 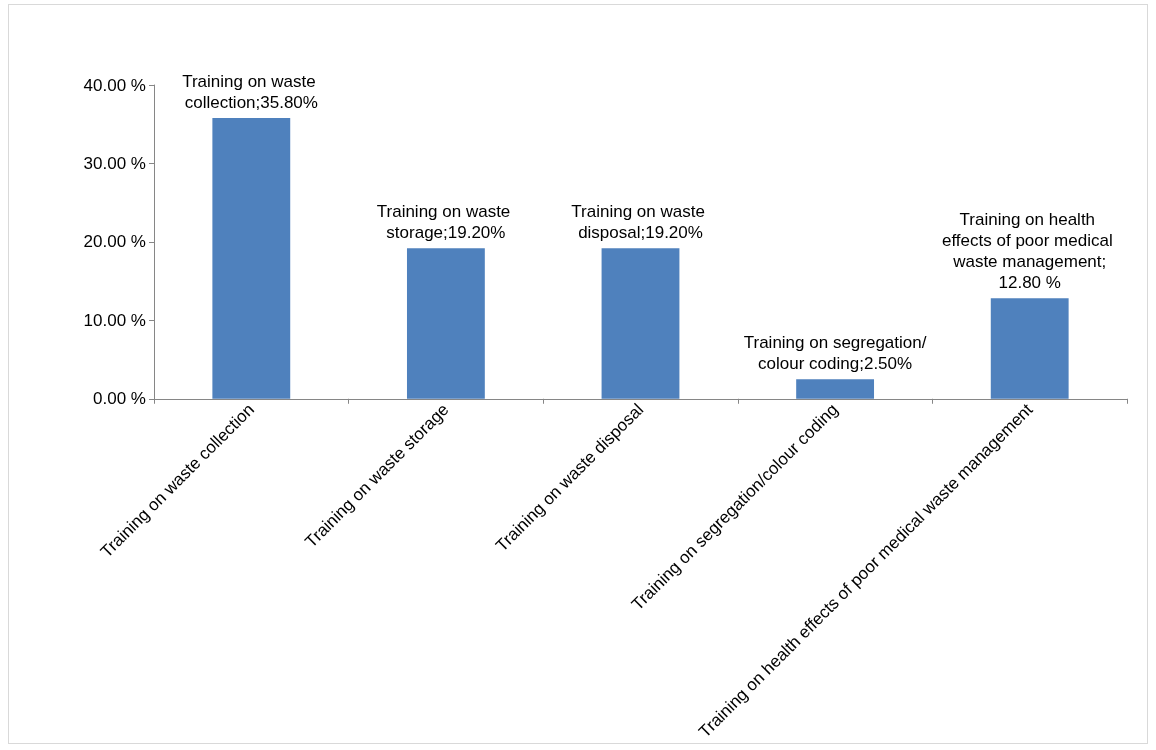 I want to click on data-label: Training on waste disposal;19.20%, so click(x=640, y=222).